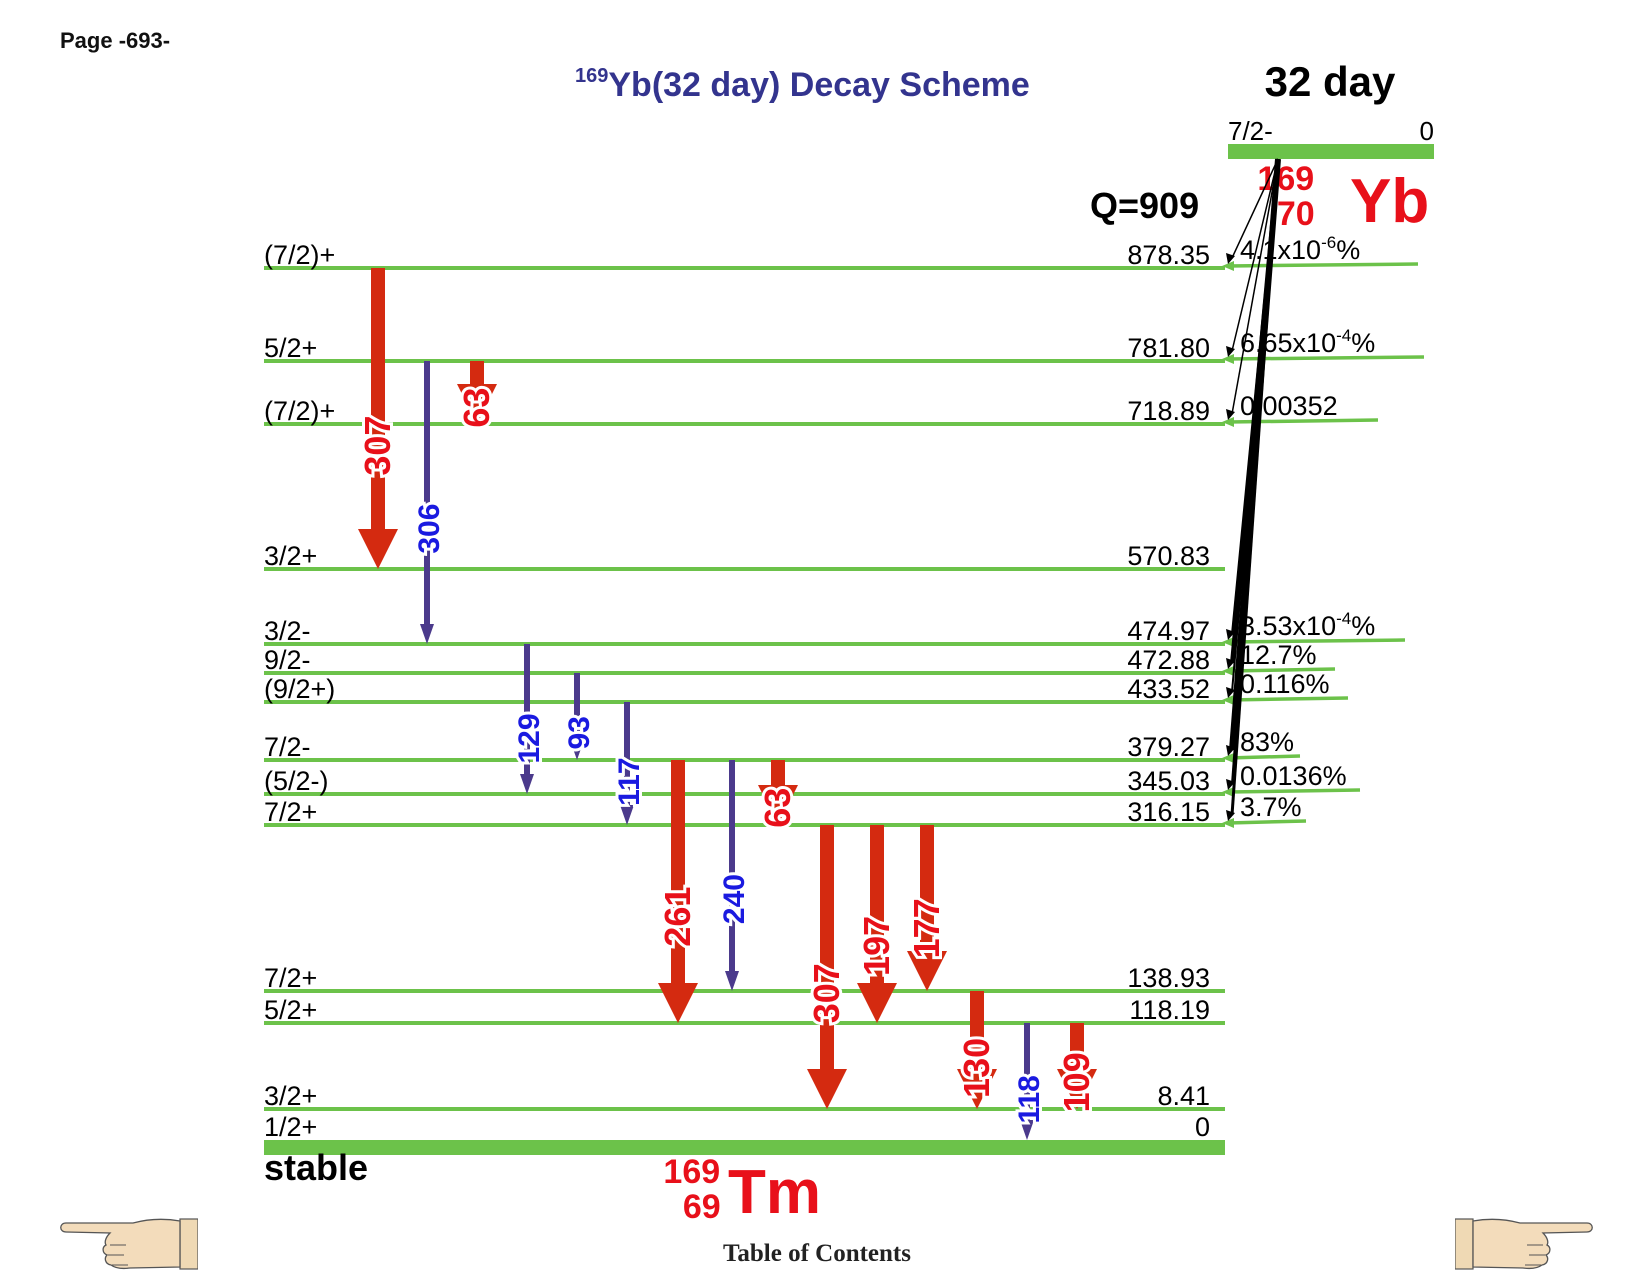 Image resolution: width=1651 pixels, height=1278 pixels. What do you see at coordinates (744, 1096) in the screenshot?
I see `energy-level: 3/2+ 8.41` at bounding box center [744, 1096].